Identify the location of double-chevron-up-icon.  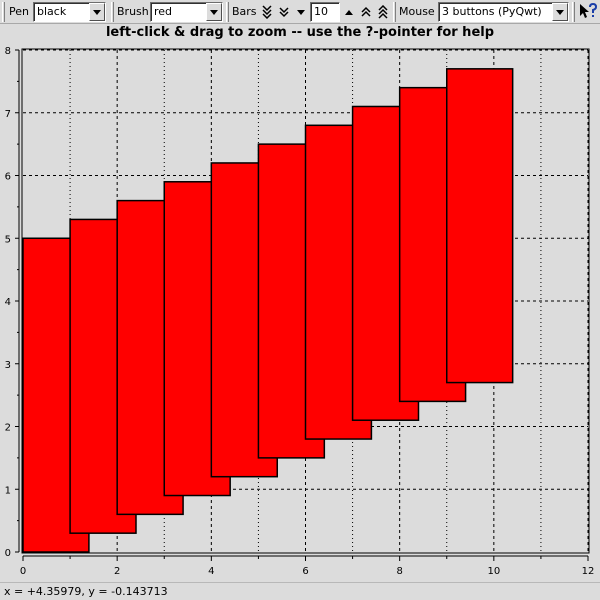
(366, 11).